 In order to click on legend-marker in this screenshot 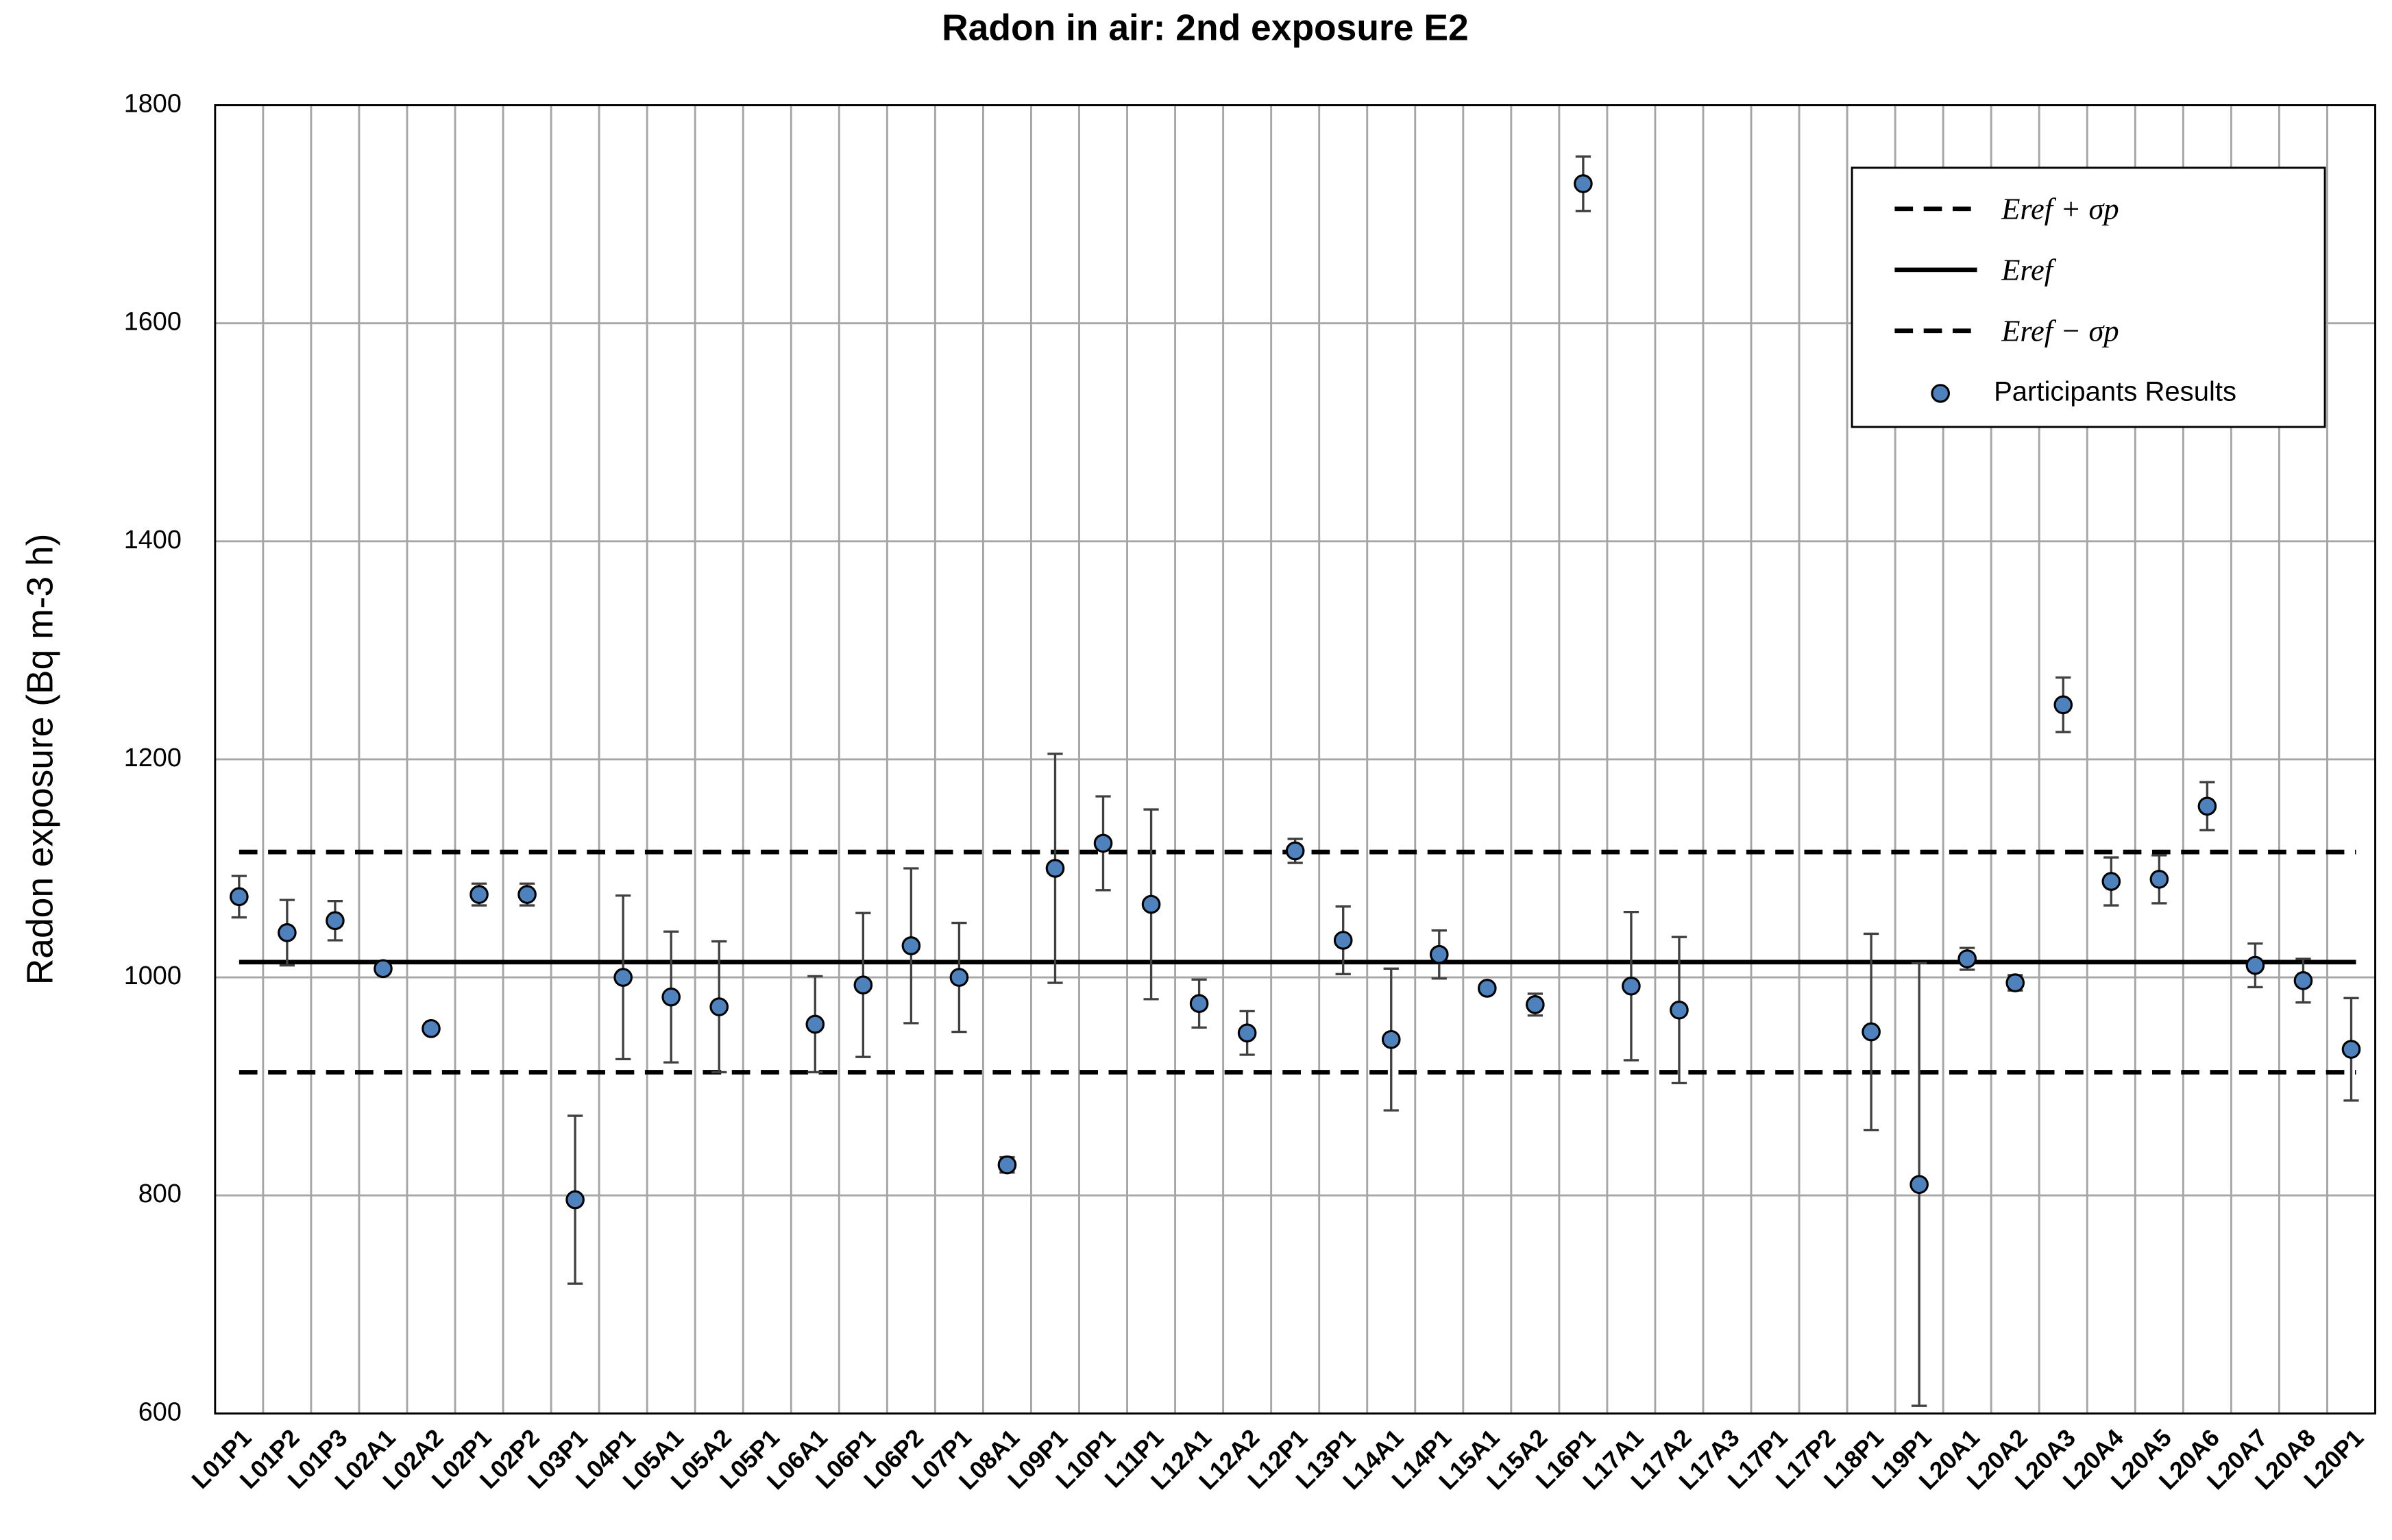, I will do `click(1940, 393)`.